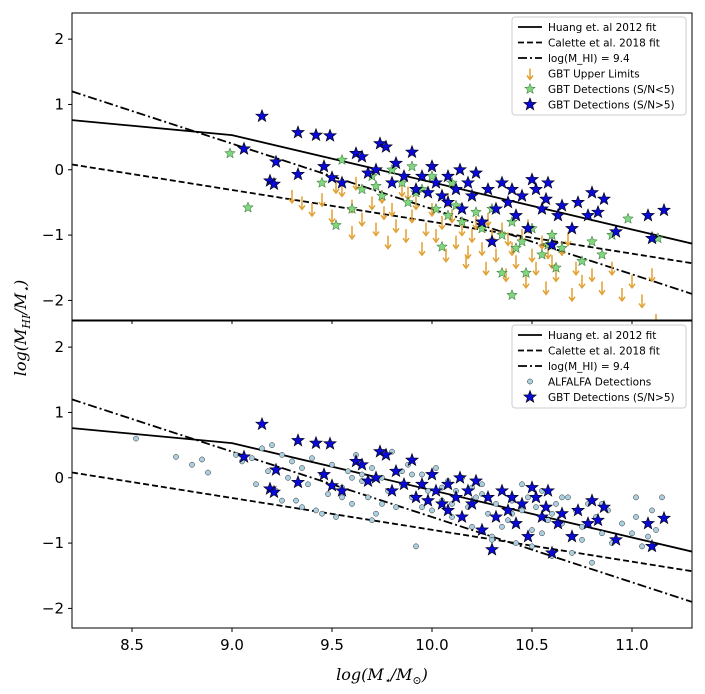 This screenshot has height=694, width=705. Describe the element at coordinates (531, 645) in the screenshot. I see `x-tick-label: 10.5` at that location.